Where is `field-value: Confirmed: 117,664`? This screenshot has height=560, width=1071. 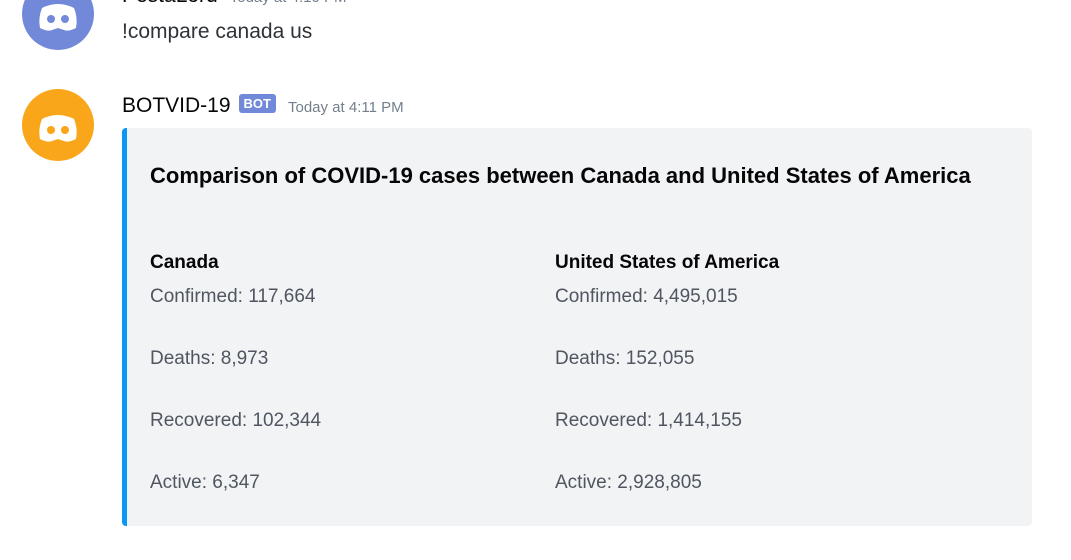
field-value: Confirmed: 117,664 is located at coordinates (233, 296).